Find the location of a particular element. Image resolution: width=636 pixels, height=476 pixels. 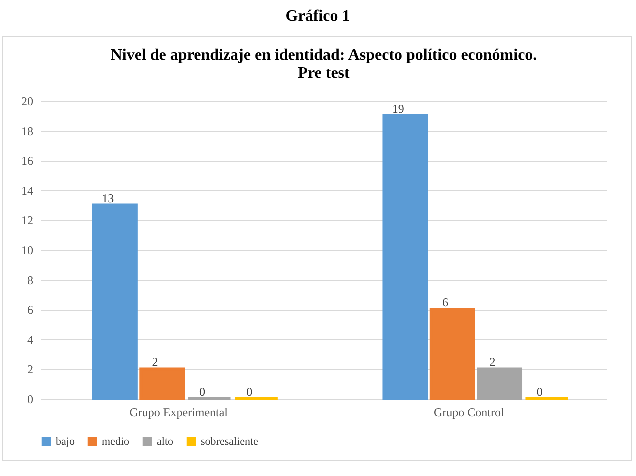

y-tick-label: 14 is located at coordinates (28, 191).